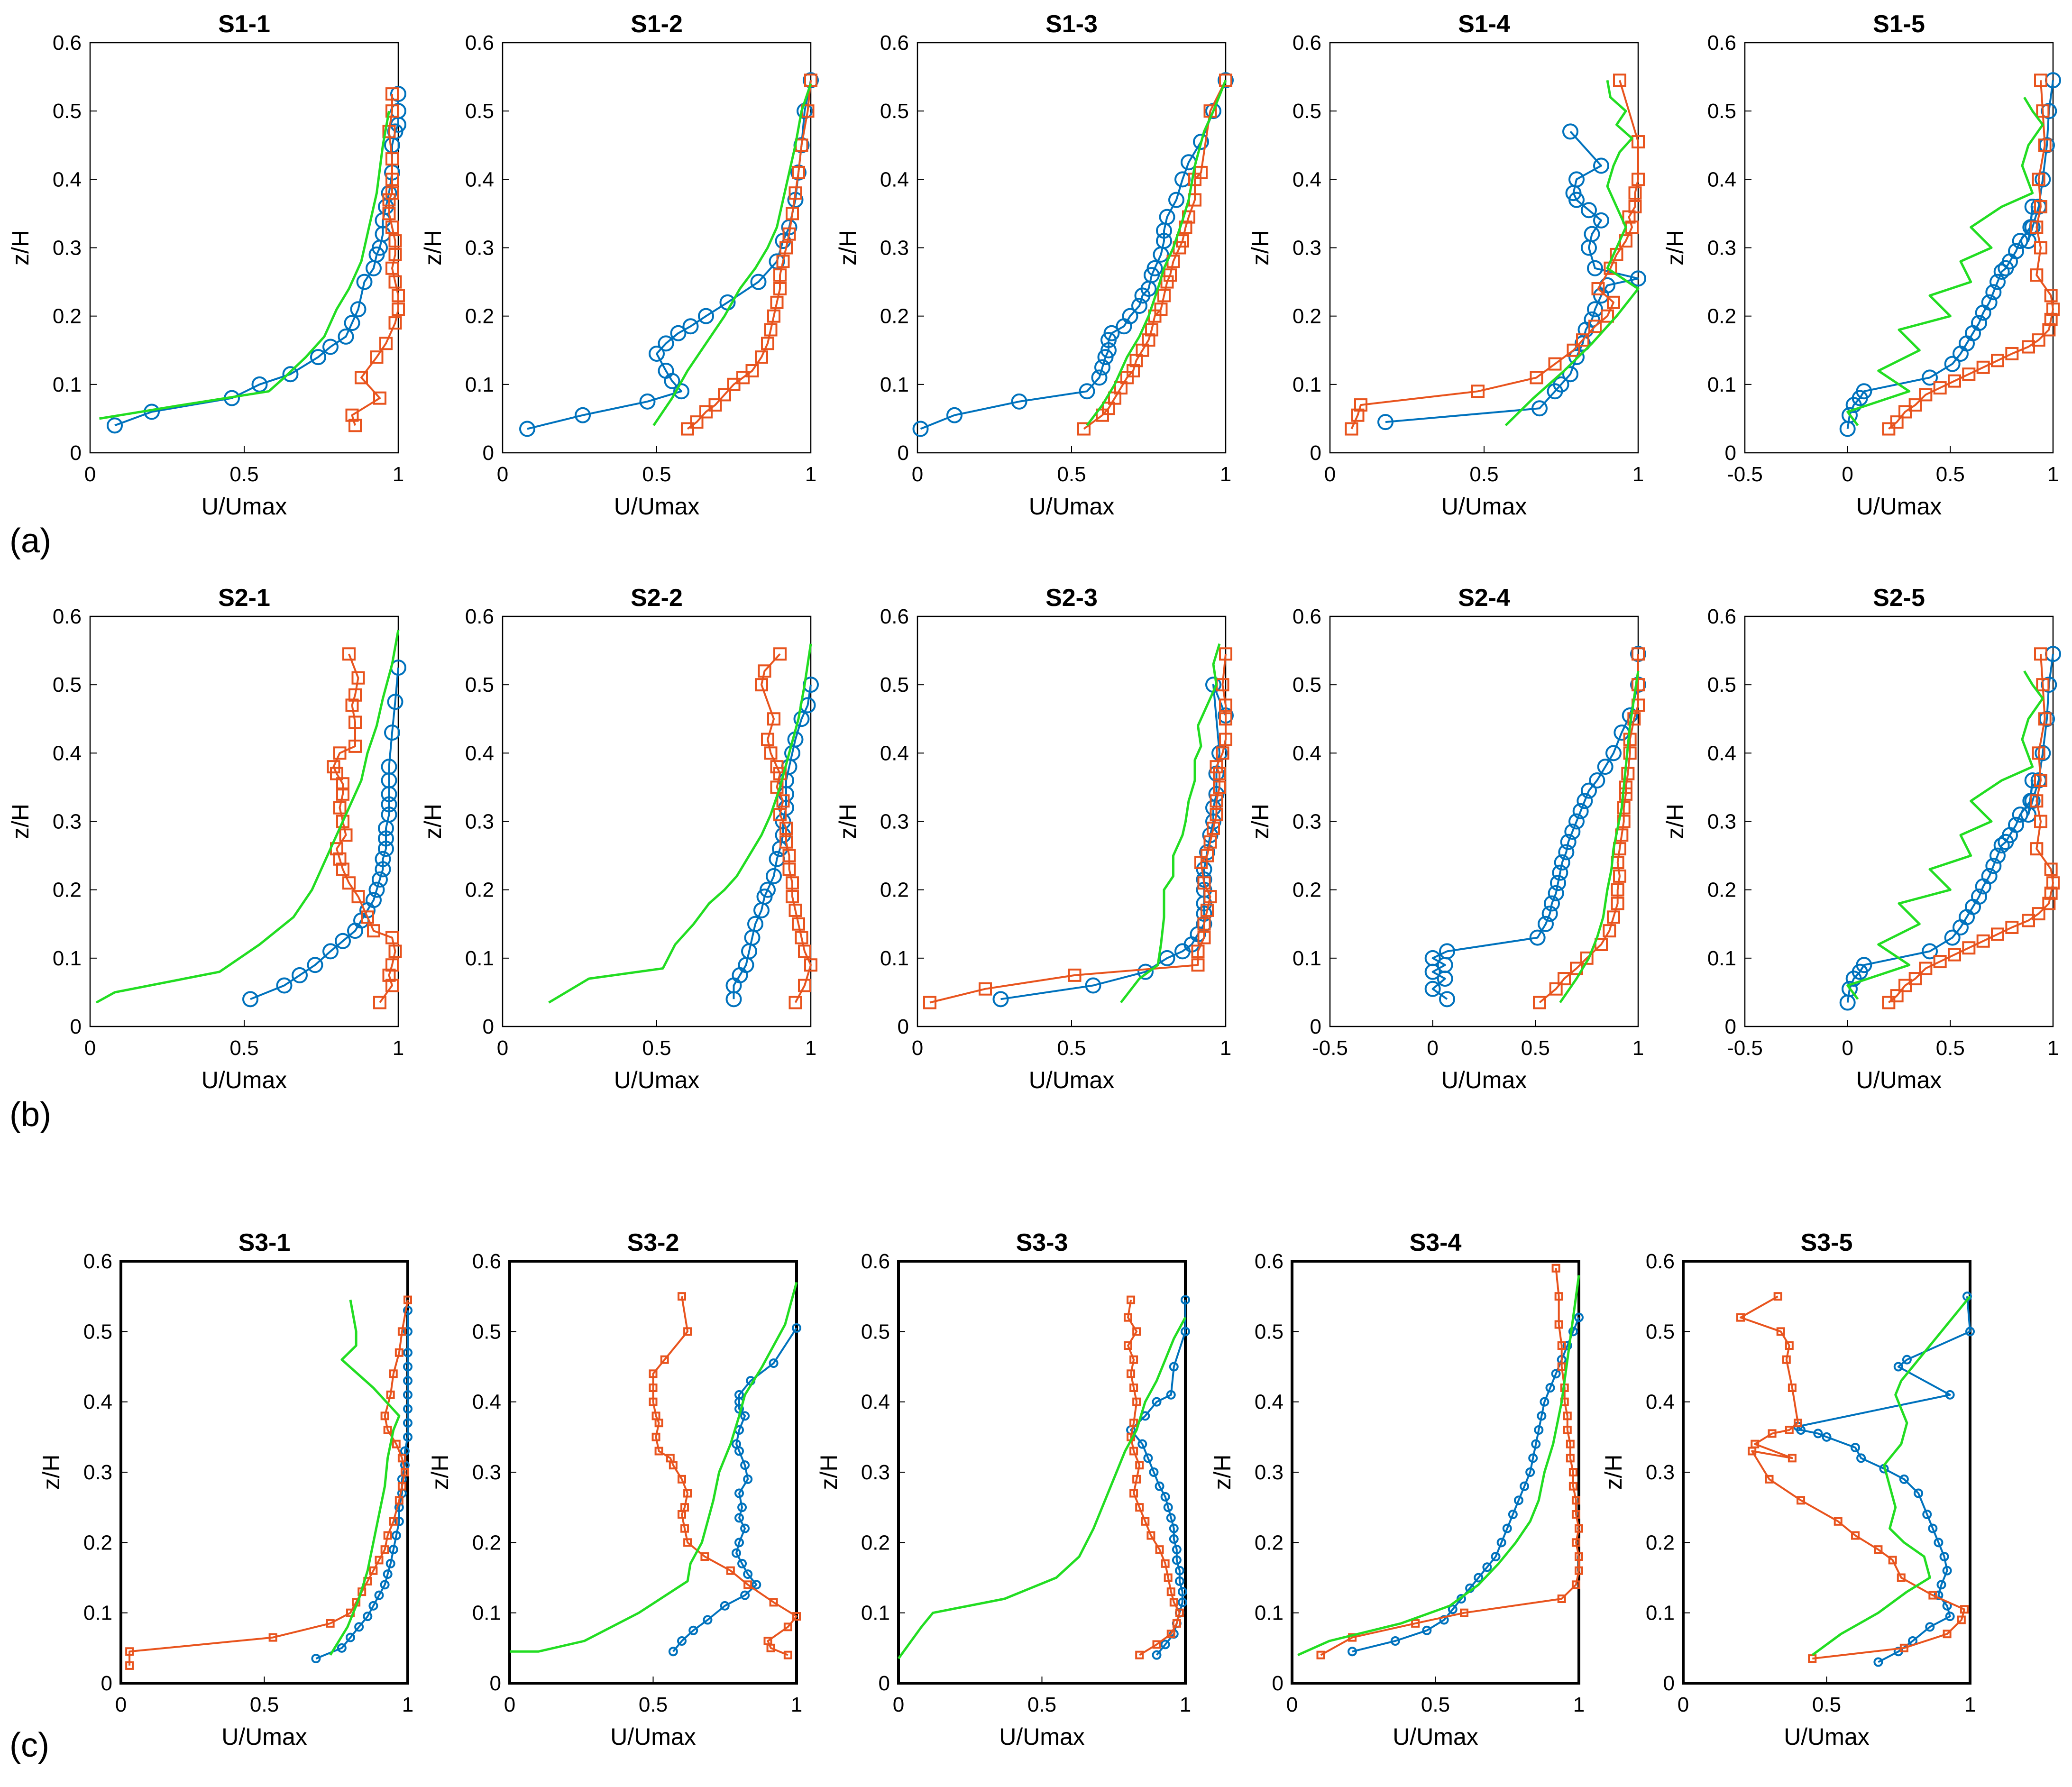  What do you see at coordinates (847, 822) in the screenshot?
I see `y-axis-label-s2-3: z/H` at bounding box center [847, 822].